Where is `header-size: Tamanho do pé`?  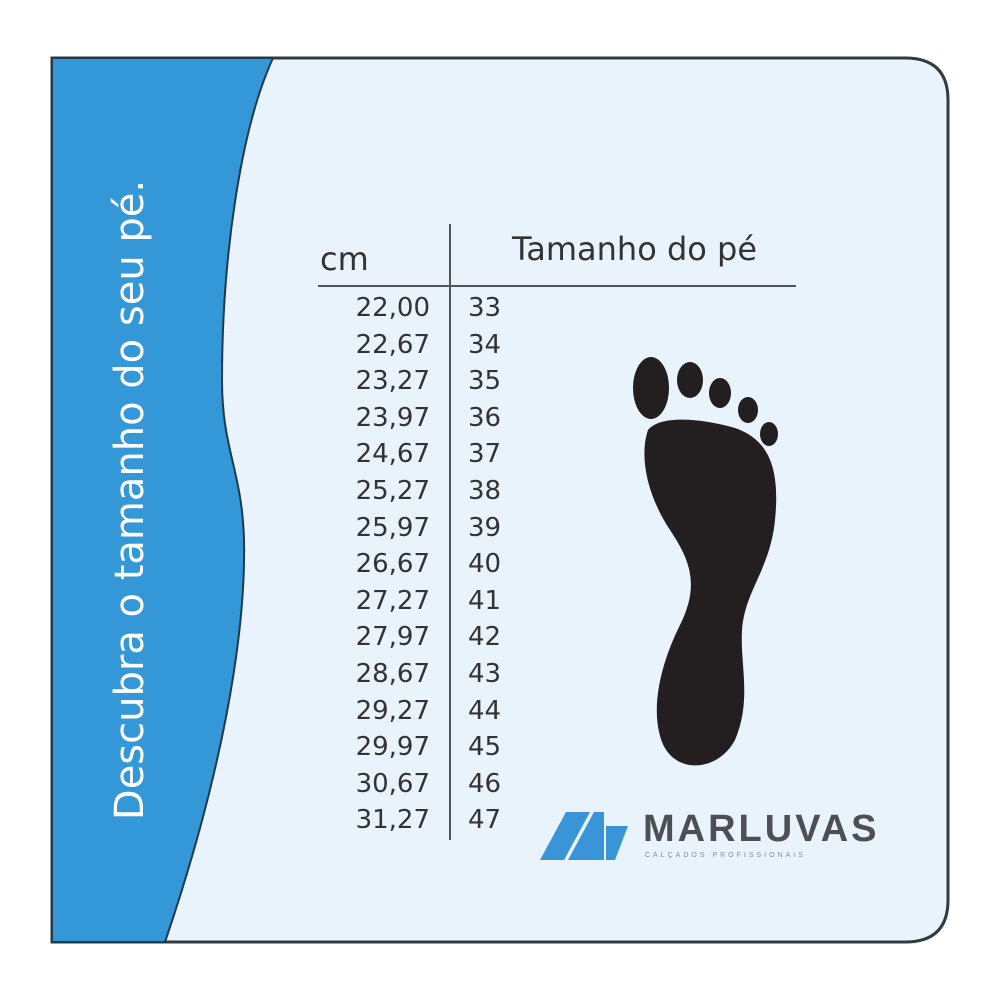 header-size: Tamanho do pé is located at coordinates (635, 249).